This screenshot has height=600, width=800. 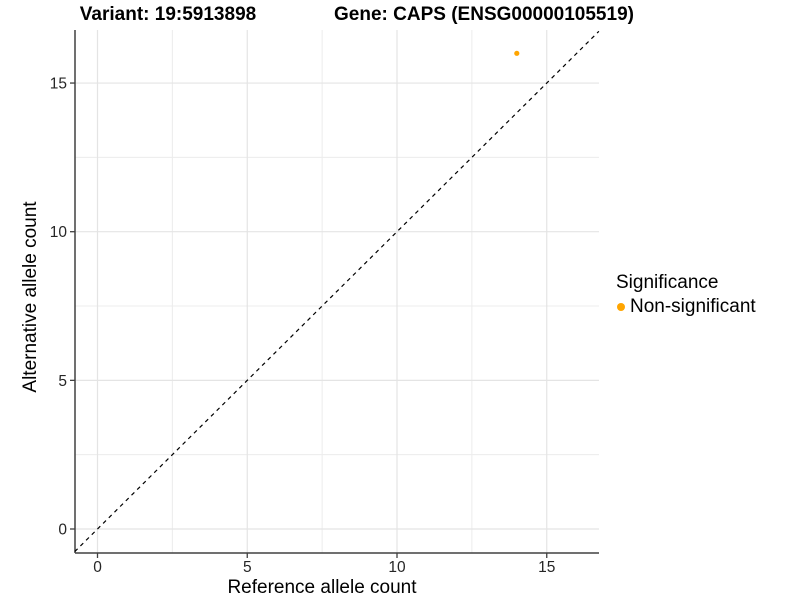 I want to click on y-tick-label: 0, so click(x=62, y=530).